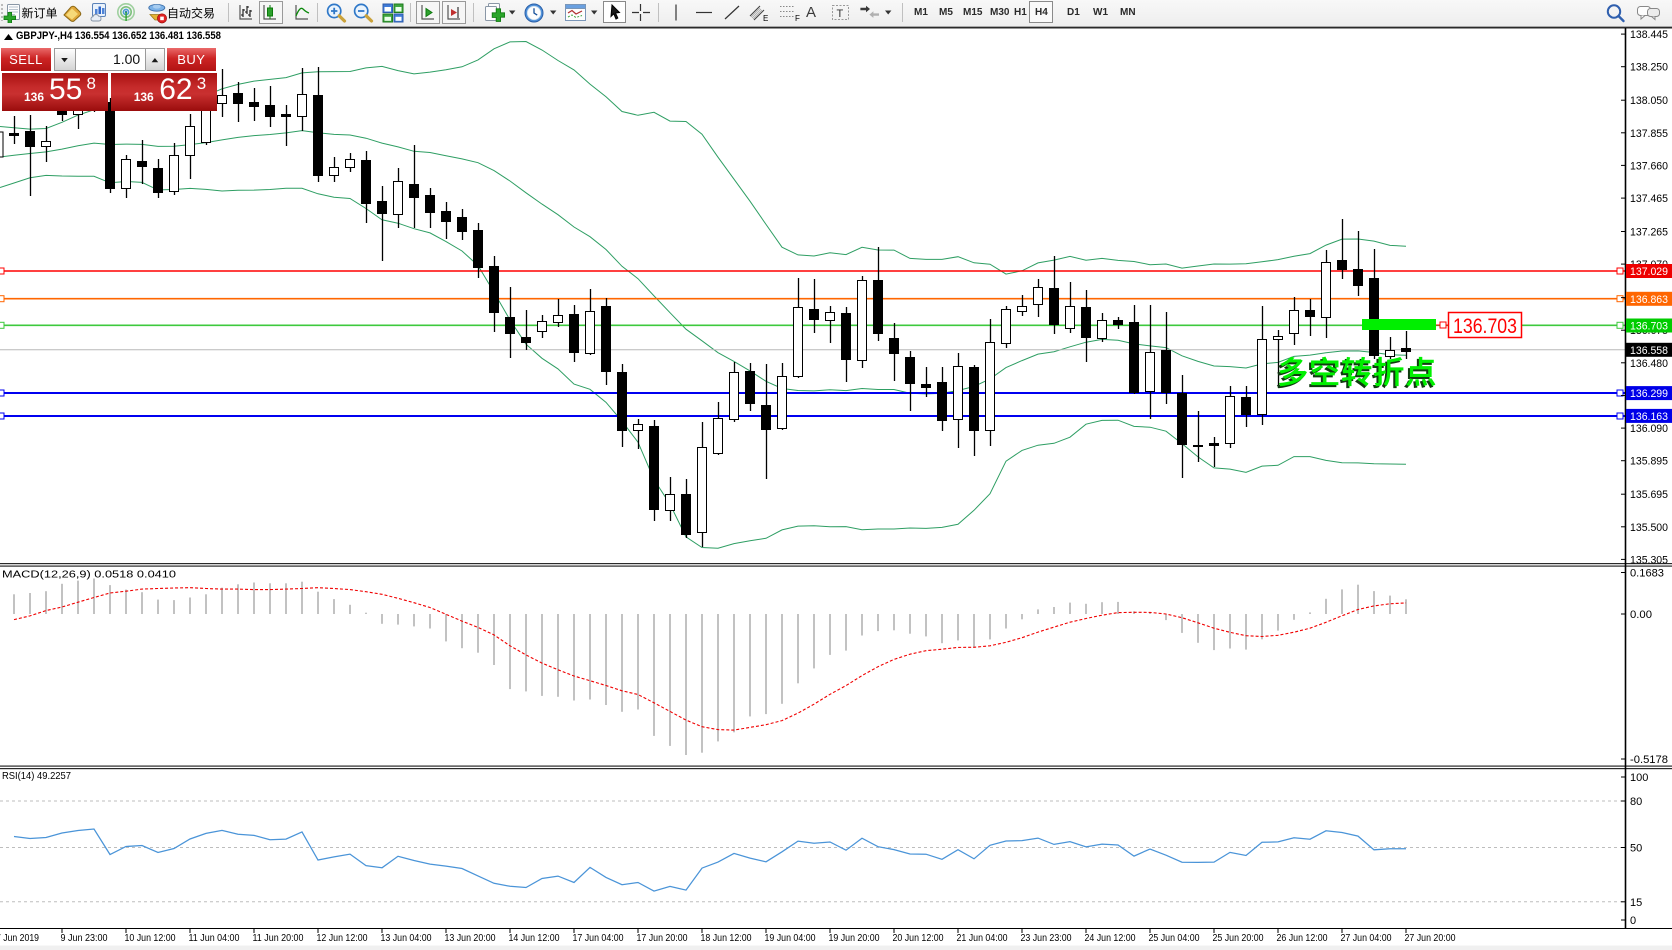 This screenshot has height=950, width=1672. Describe the element at coordinates (1649, 528) in the screenshot. I see `svg-text: 135.500` at that location.